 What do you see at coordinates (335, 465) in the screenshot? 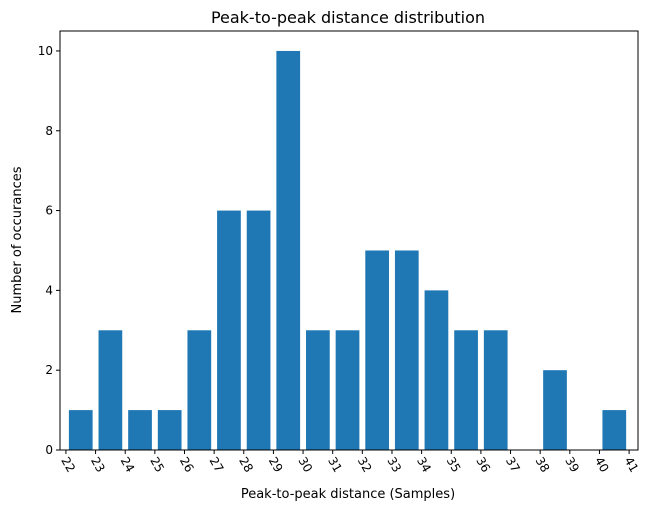
I see `x-tick-label: 31` at bounding box center [335, 465].